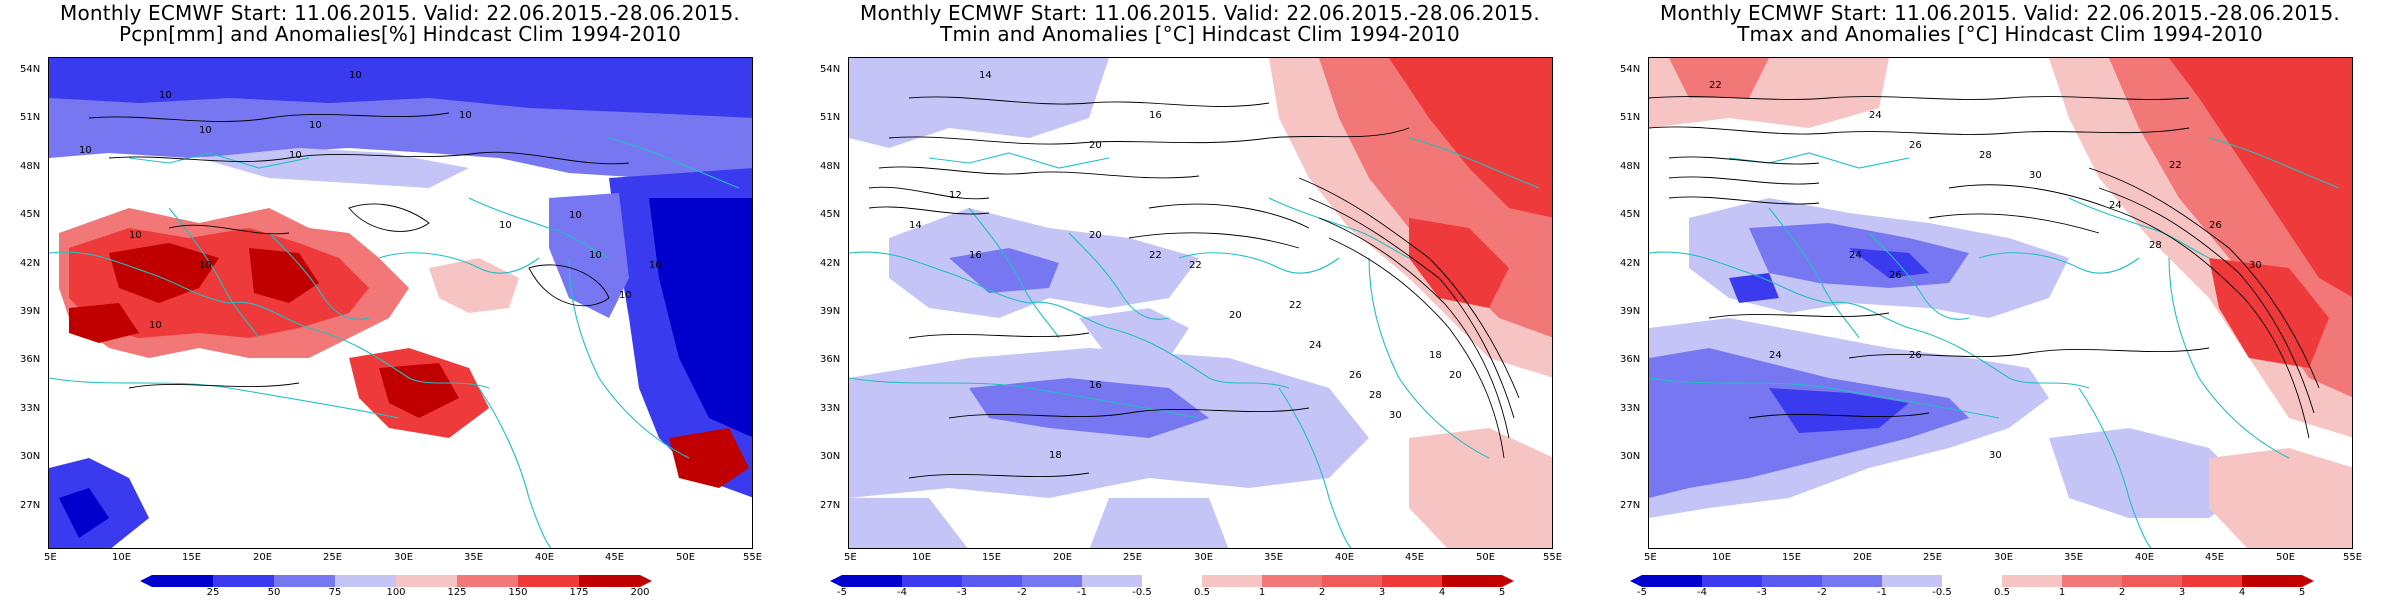 This screenshot has height=600, width=2400. I want to click on lon-tick: 30E, so click(1204, 557).